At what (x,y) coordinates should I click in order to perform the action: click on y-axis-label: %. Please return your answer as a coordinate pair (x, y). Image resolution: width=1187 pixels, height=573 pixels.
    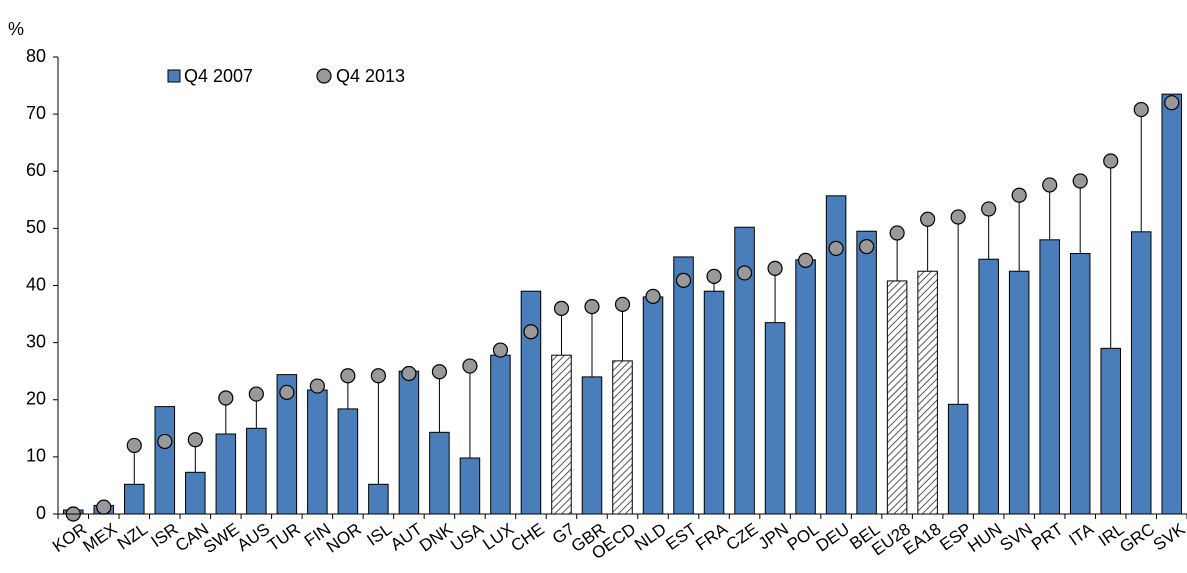
    Looking at the image, I should click on (16, 29).